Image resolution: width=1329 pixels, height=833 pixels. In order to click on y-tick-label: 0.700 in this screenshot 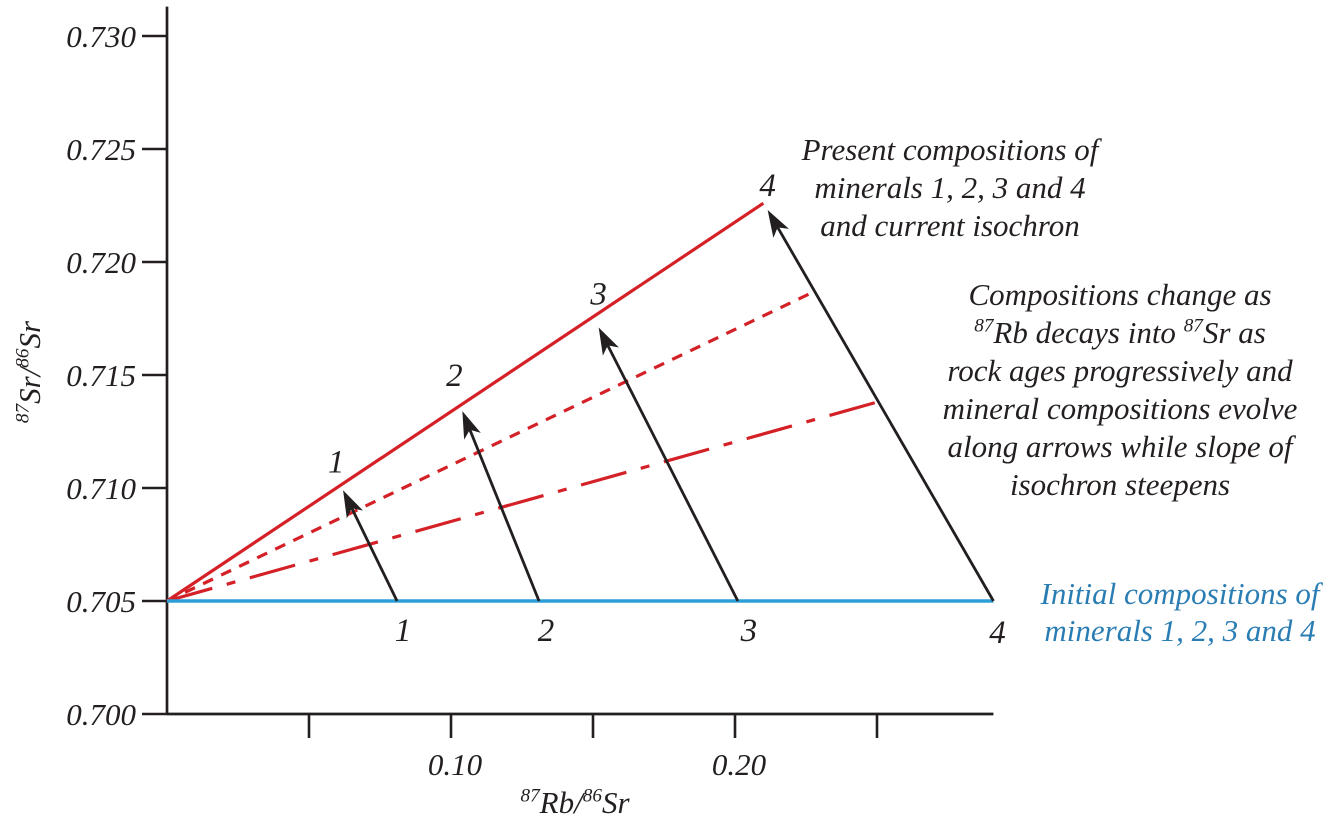, I will do `click(101, 714)`.